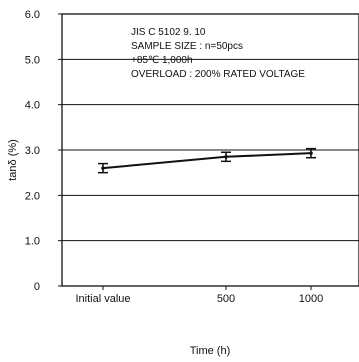 The height and width of the screenshot is (362, 359). What do you see at coordinates (13, 160) in the screenshot?
I see `y-axis-title: tanδ (%)` at bounding box center [13, 160].